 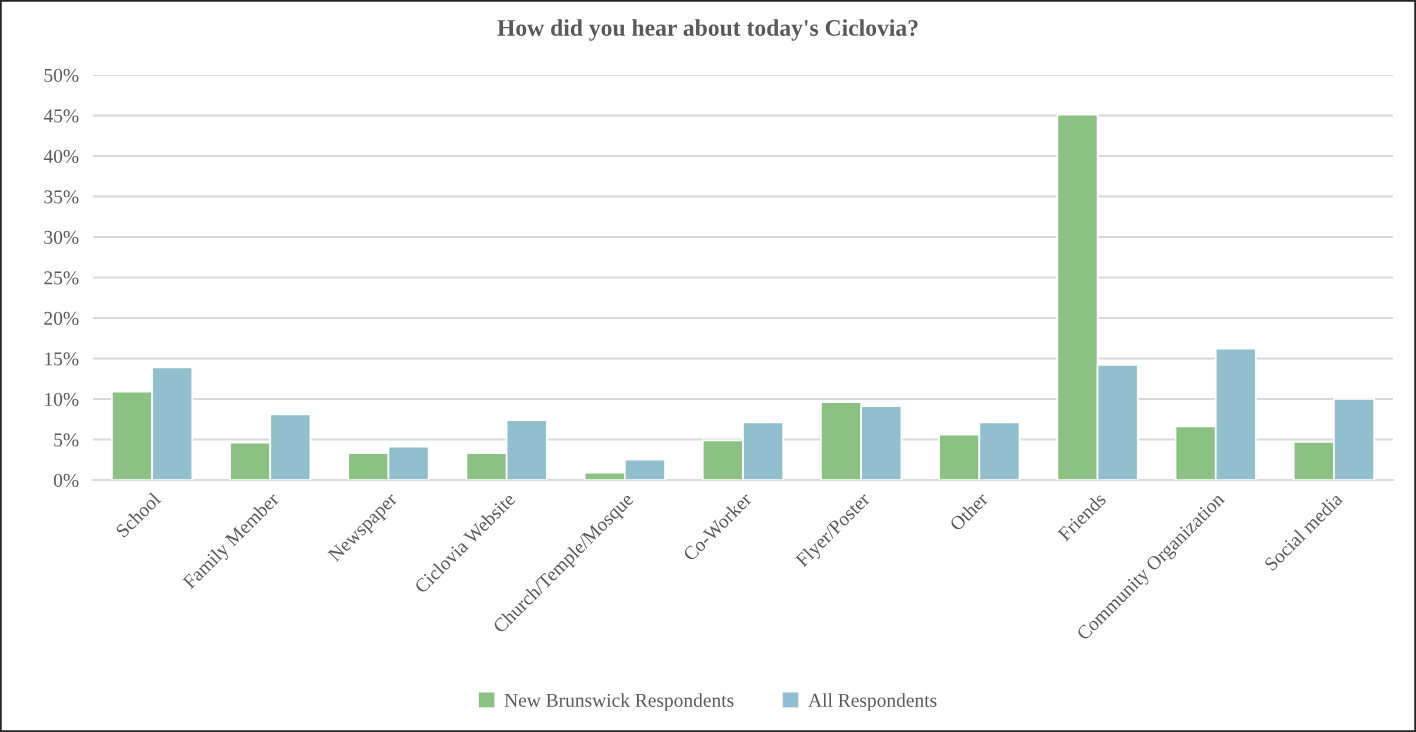 What do you see at coordinates (62, 399) in the screenshot?
I see `y-tick-label: 10%` at bounding box center [62, 399].